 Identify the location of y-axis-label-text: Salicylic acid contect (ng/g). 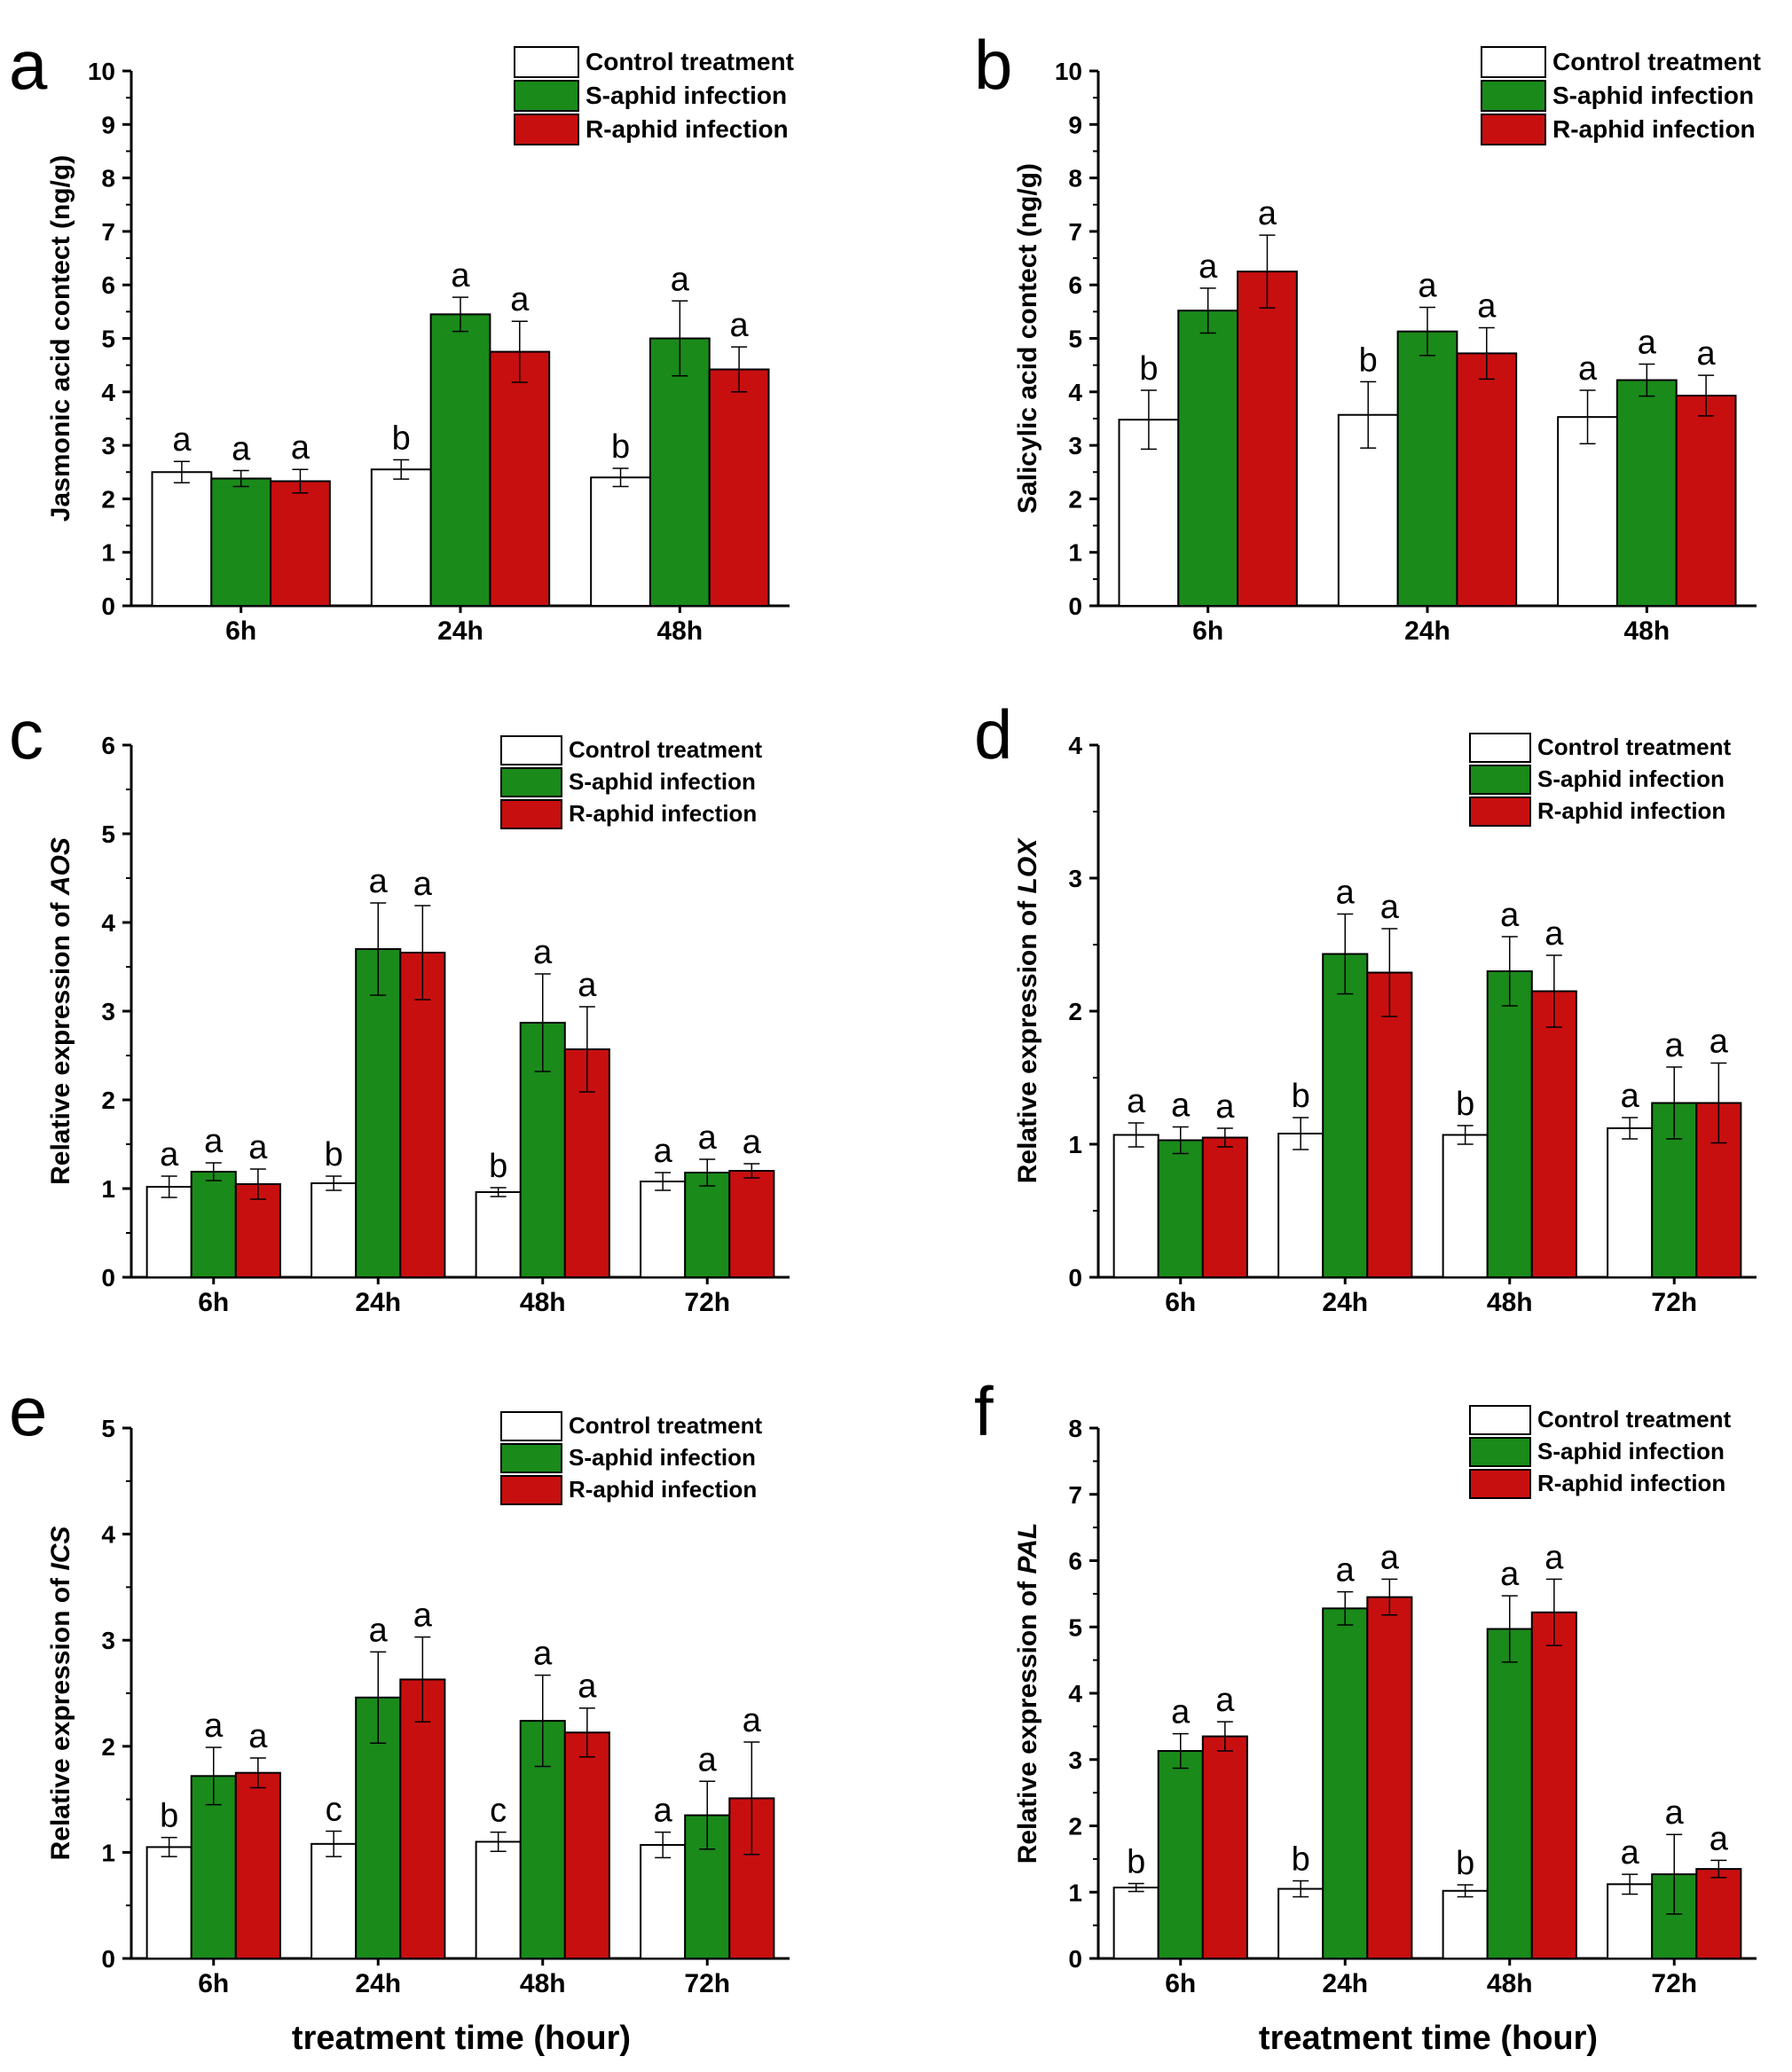
(1027, 338).